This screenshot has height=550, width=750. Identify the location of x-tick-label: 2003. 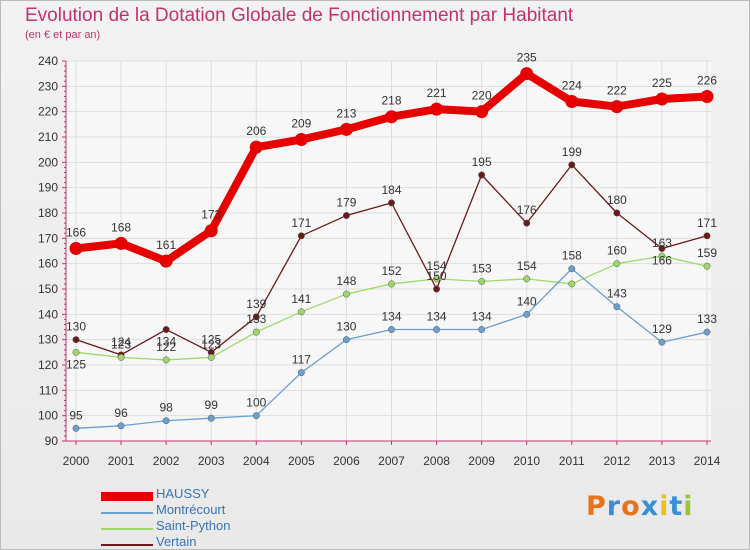
(211, 461).